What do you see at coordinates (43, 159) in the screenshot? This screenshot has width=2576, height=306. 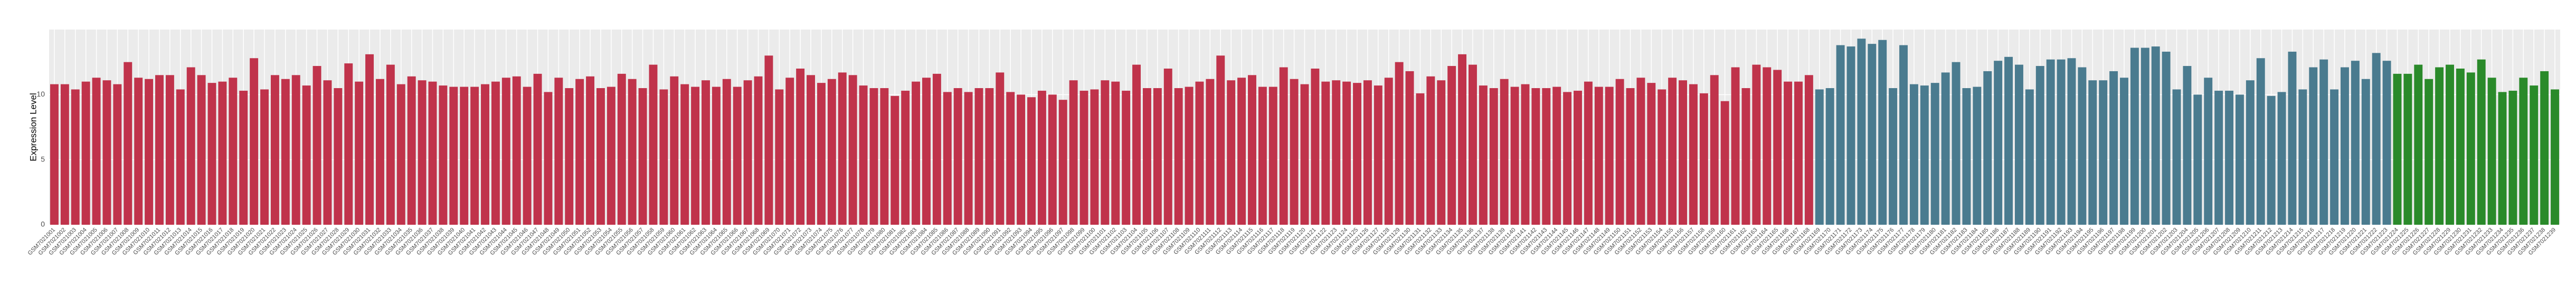 I see `y-tick-label: 5` at bounding box center [43, 159].